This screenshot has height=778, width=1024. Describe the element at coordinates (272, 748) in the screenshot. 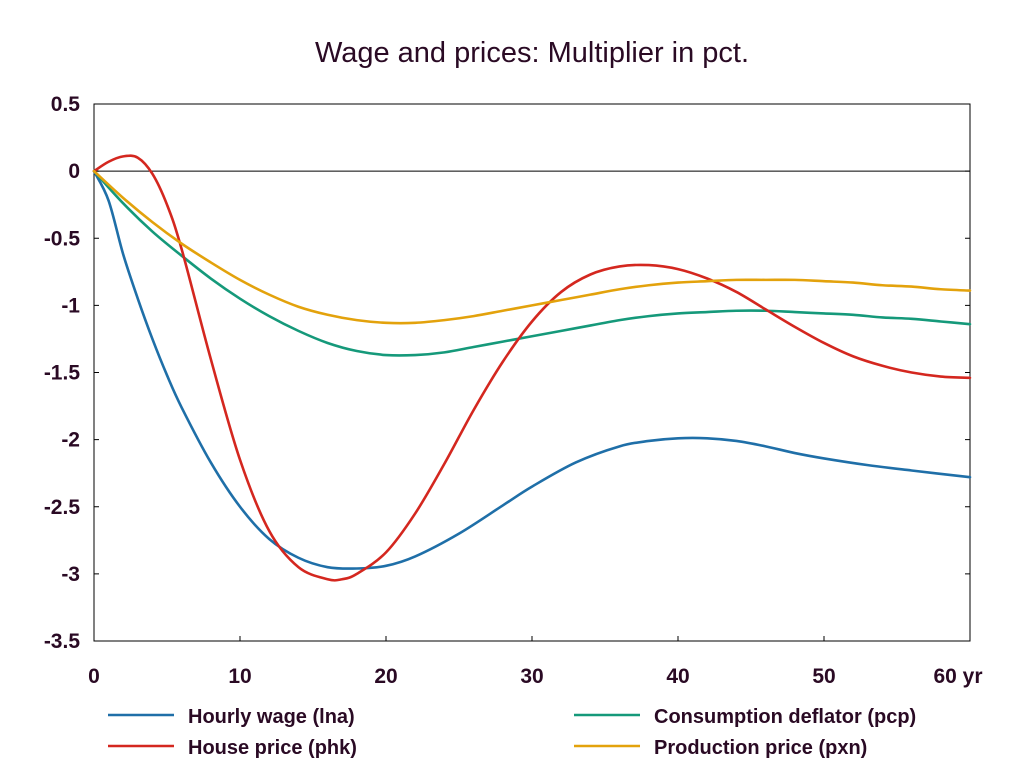

I see `legend-label: House price (phk)` at that location.